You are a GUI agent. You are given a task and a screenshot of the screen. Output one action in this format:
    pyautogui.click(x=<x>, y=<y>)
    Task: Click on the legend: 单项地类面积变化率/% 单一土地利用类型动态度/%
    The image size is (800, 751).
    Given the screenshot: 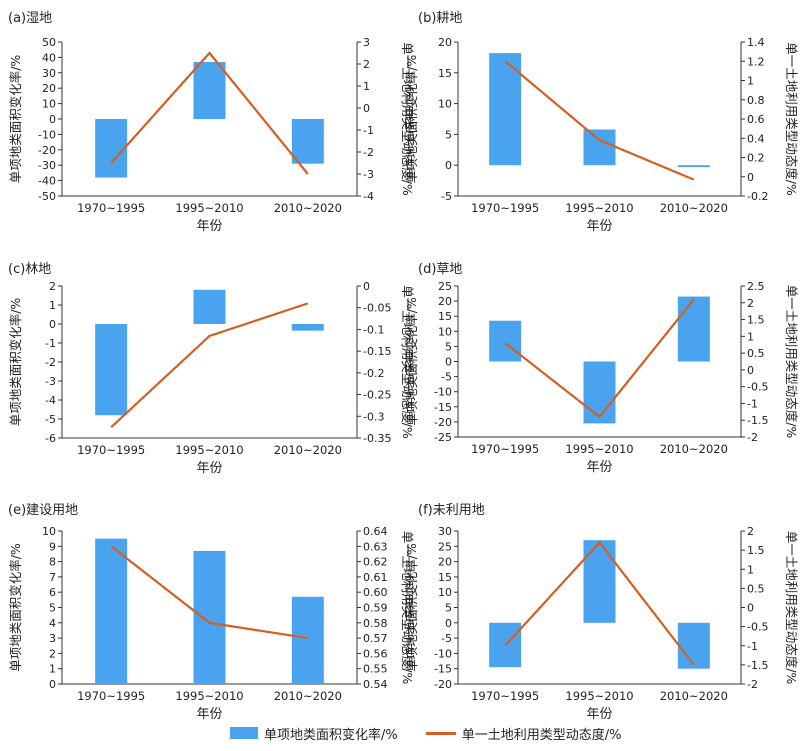 What is the action you would take?
    pyautogui.click(x=439, y=733)
    